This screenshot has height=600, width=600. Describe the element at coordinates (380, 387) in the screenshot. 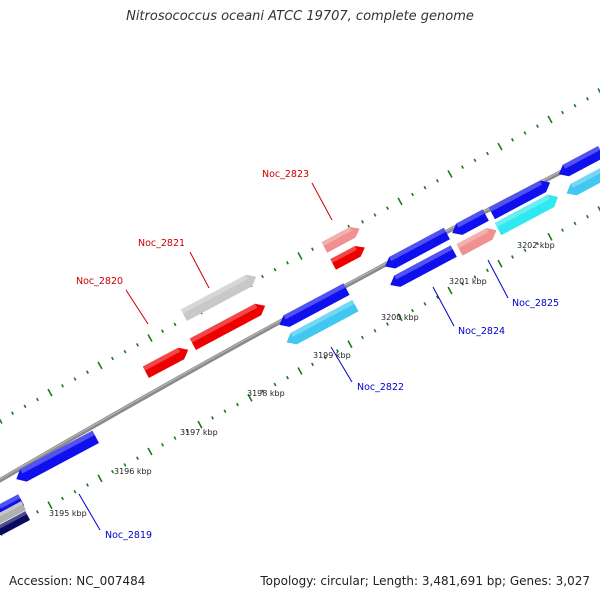

I see `gene-label: Noc_2822` at that location.